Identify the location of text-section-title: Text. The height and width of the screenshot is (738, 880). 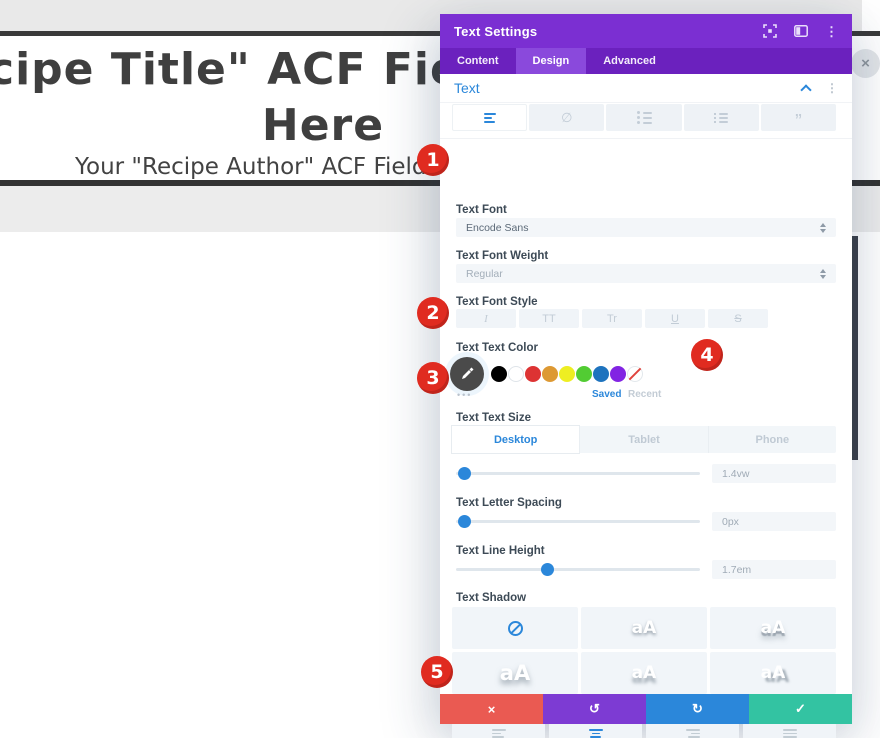
(467, 88).